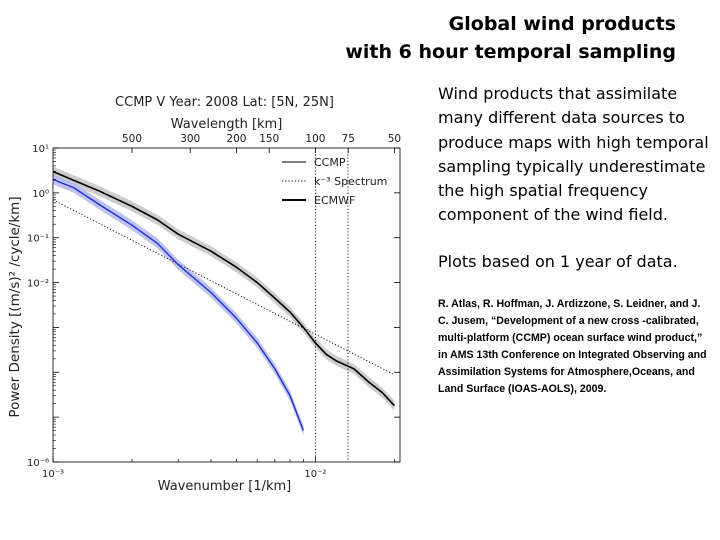 This screenshot has height=540, width=720. What do you see at coordinates (348, 139) in the screenshot?
I see `top-tick-label: 75` at bounding box center [348, 139].